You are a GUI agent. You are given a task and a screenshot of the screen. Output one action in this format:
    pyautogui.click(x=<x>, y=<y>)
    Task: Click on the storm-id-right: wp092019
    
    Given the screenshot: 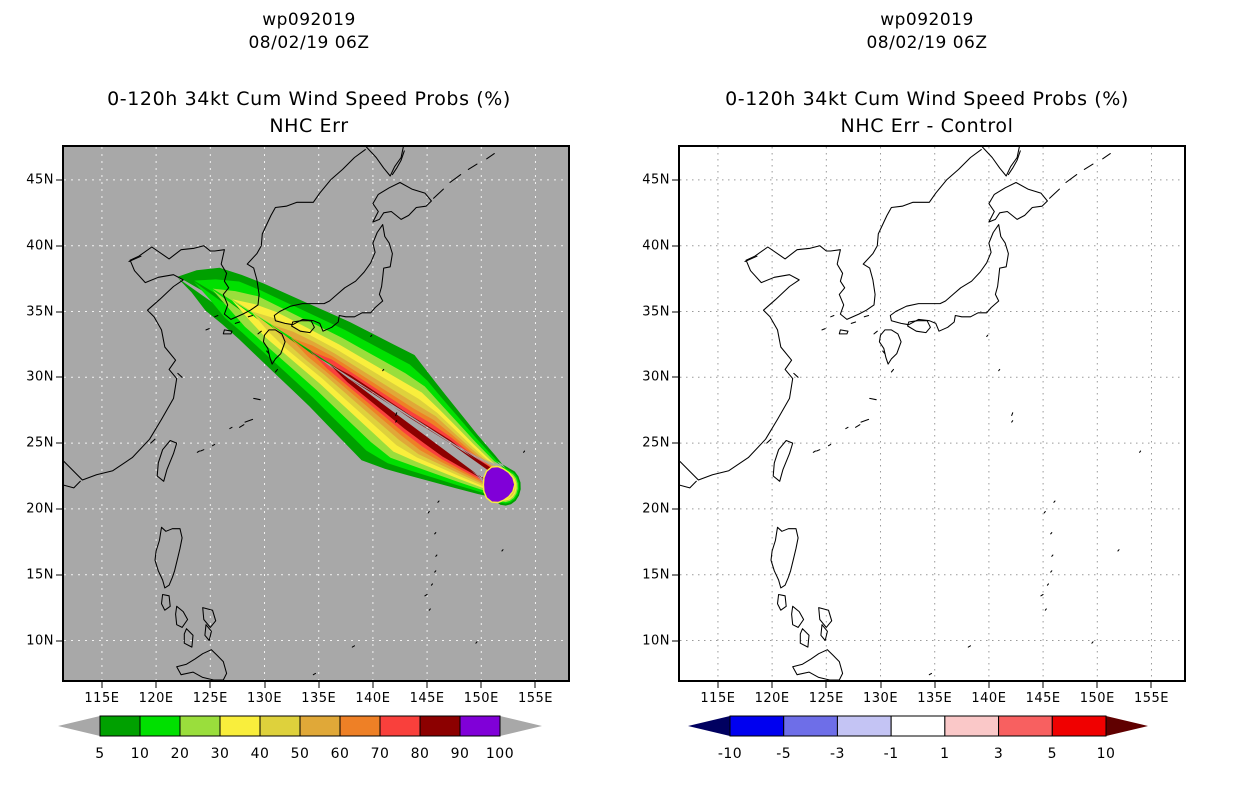 What is the action you would take?
    pyautogui.click(x=927, y=20)
    